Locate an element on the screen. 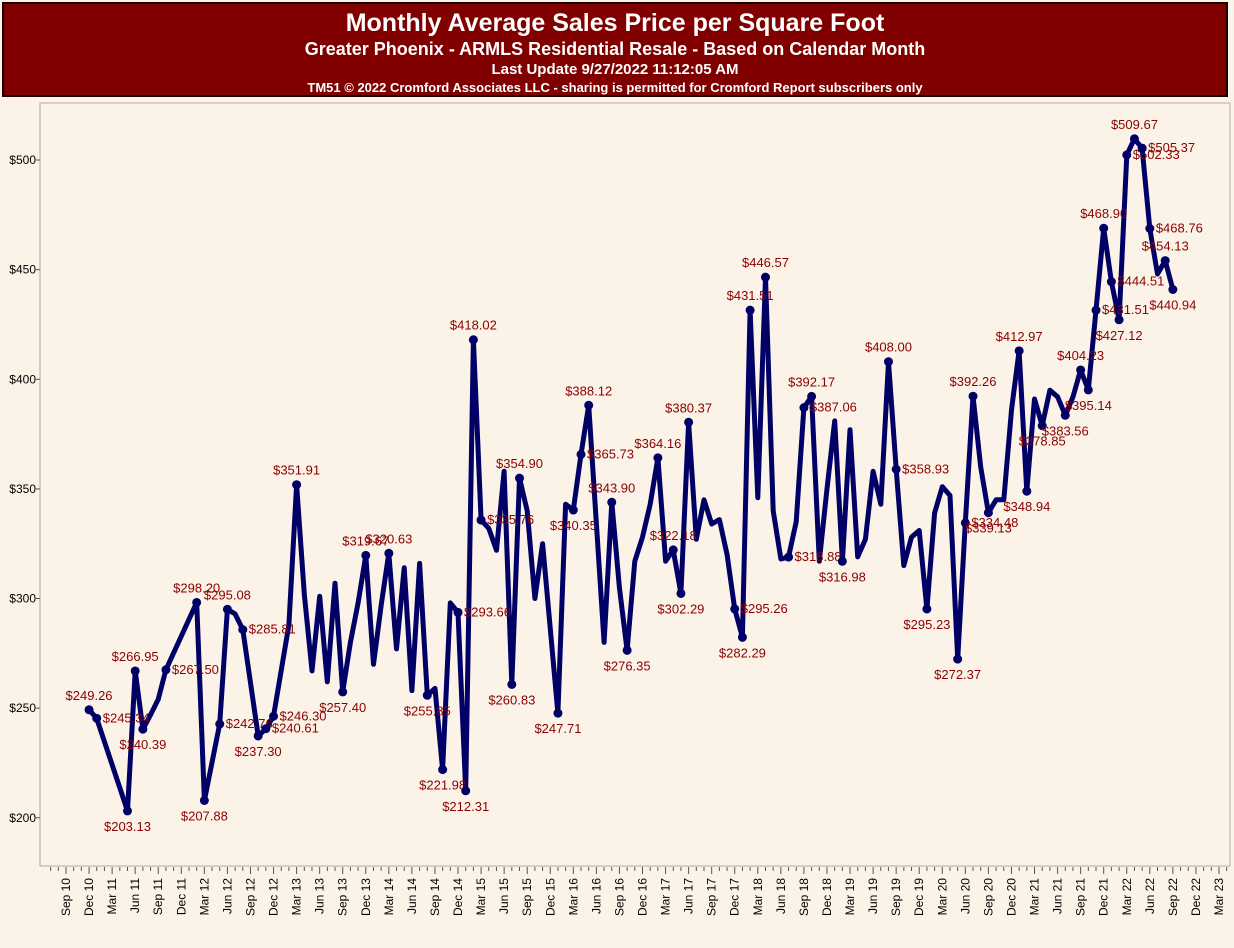  data-label: $335.76 is located at coordinates (510, 519).